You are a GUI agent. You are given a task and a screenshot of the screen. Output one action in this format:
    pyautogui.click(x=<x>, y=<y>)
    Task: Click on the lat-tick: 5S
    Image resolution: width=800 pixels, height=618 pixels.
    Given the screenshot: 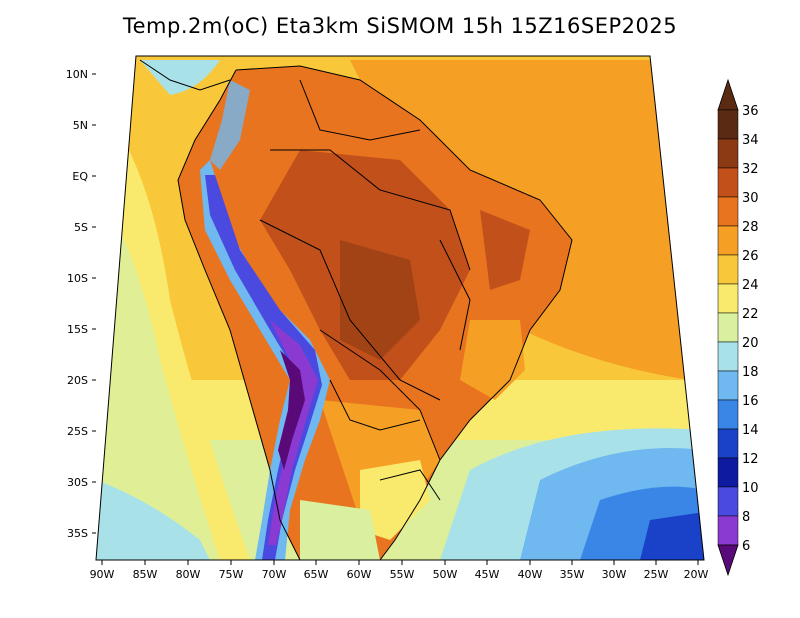 What is the action you would take?
    pyautogui.click(x=85, y=227)
    